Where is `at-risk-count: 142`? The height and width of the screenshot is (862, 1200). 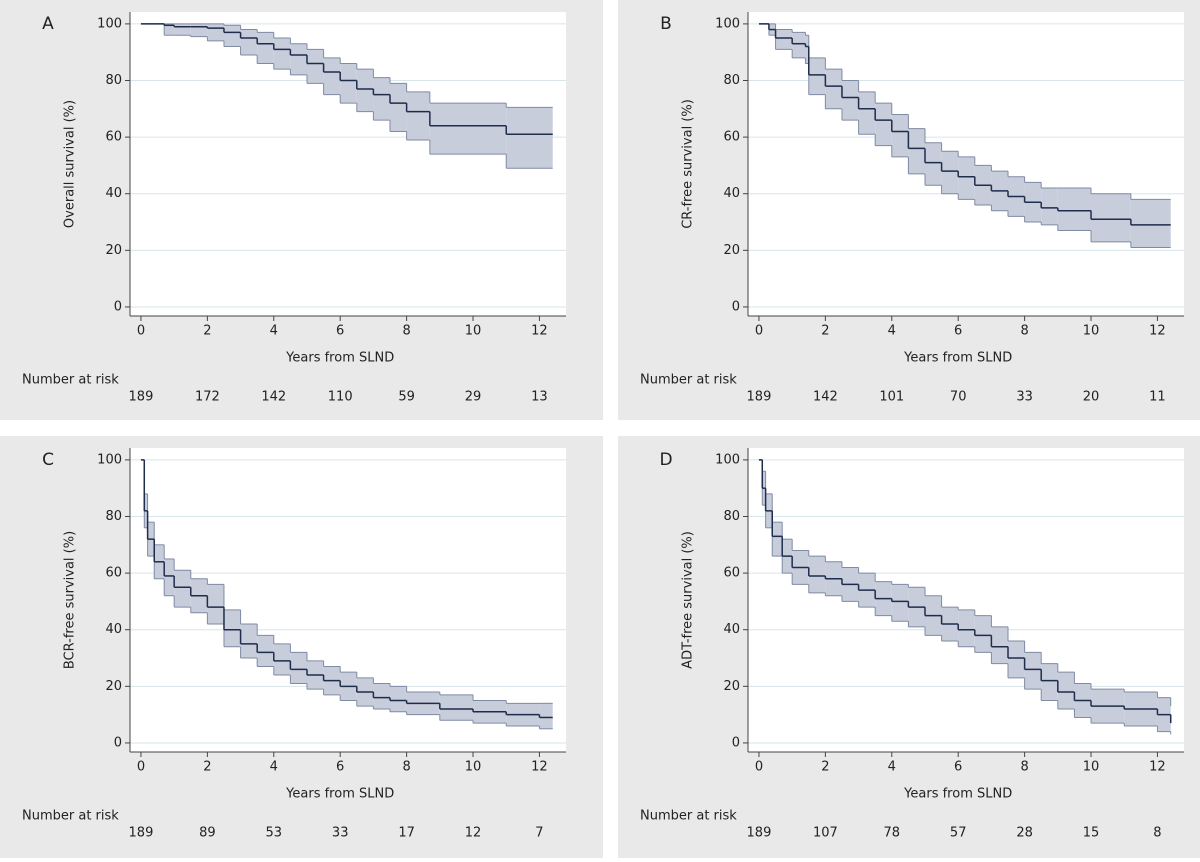
at-risk-count: 142 is located at coordinates (825, 397).